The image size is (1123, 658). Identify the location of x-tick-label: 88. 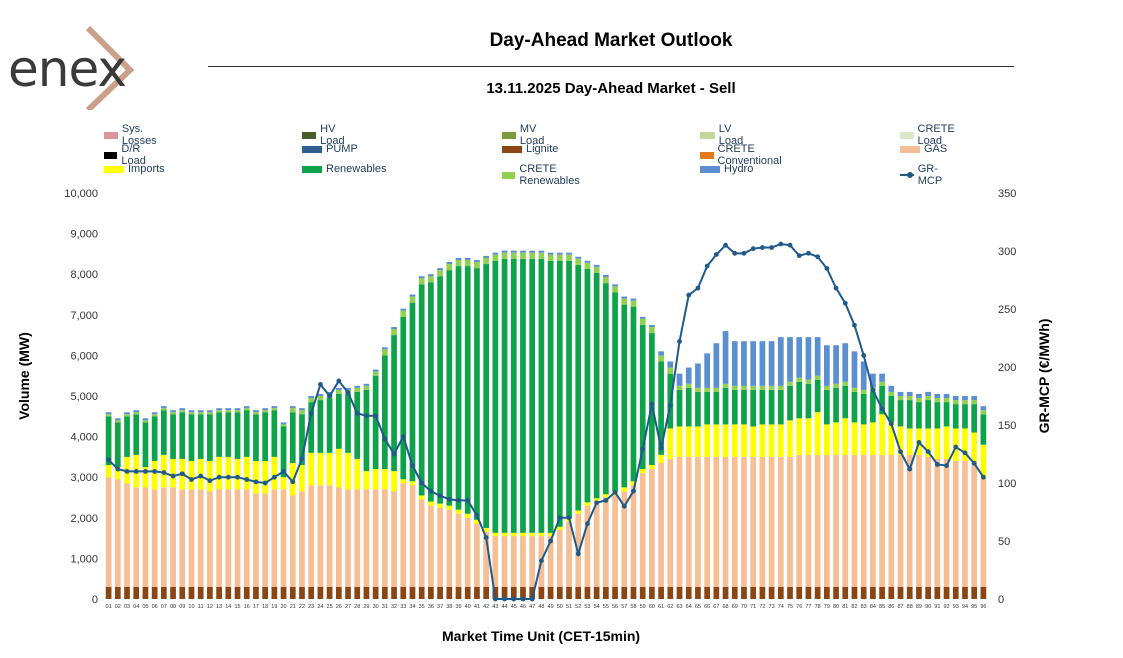
(910, 607).